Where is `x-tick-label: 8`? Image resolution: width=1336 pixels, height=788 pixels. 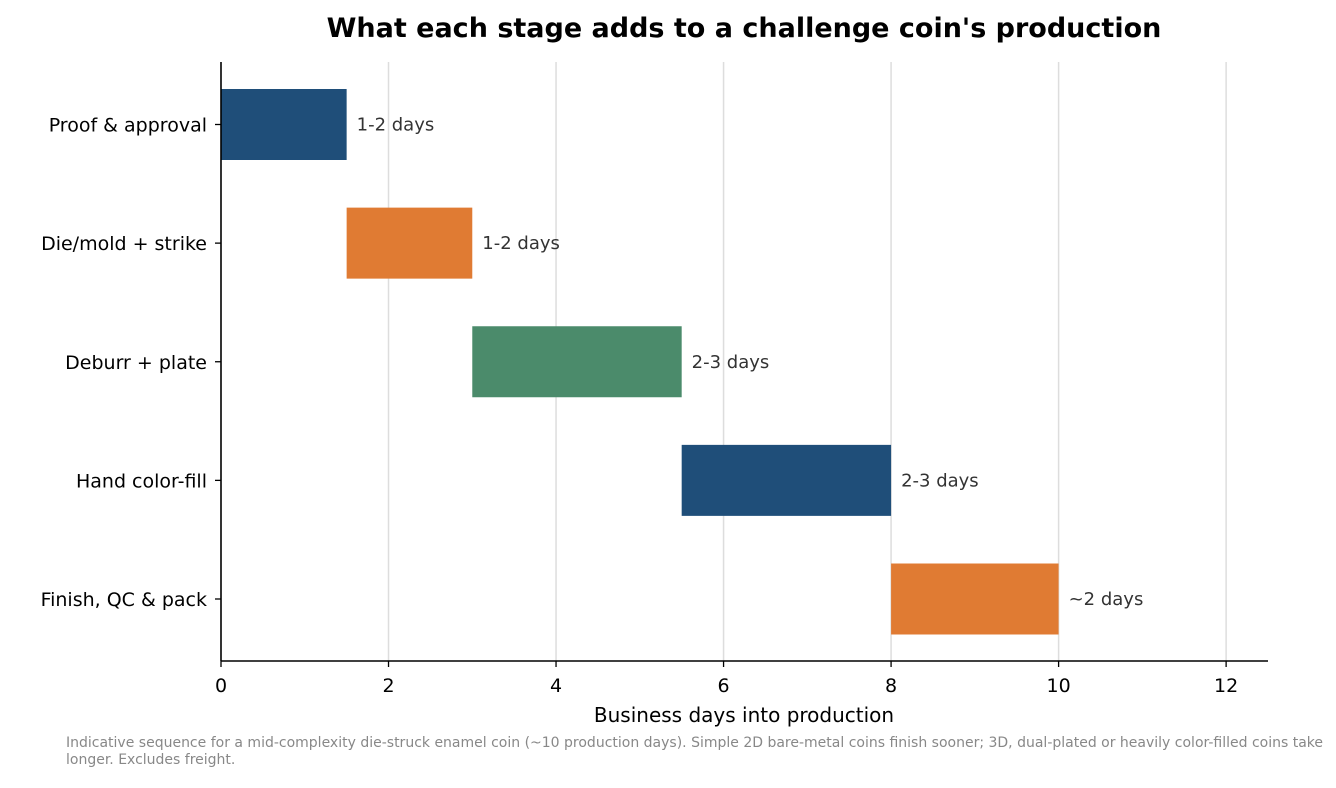 x-tick-label: 8 is located at coordinates (891, 686).